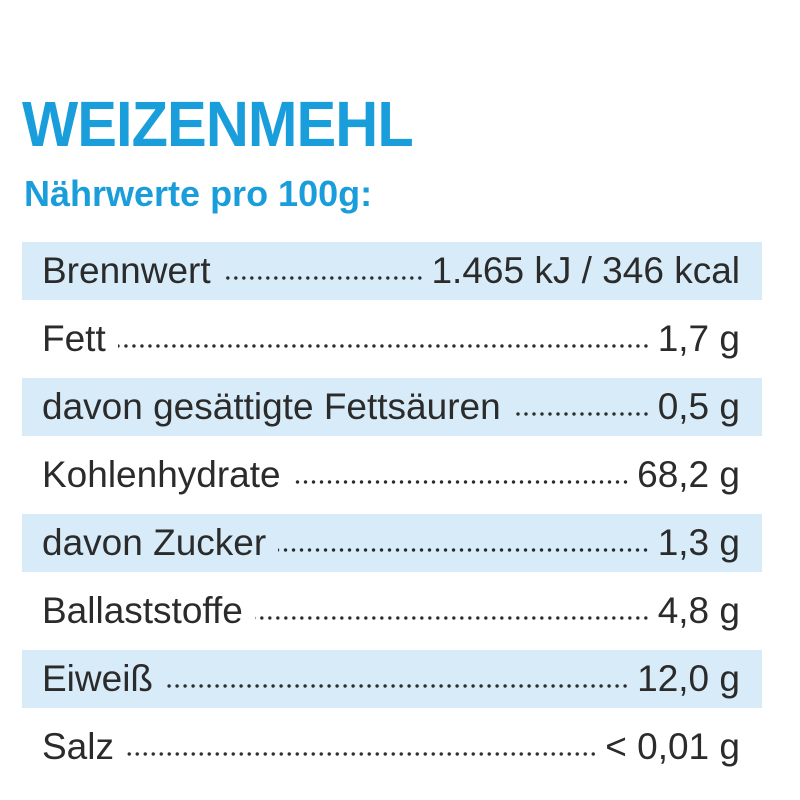 Image resolution: width=800 pixels, height=800 pixels. Describe the element at coordinates (698, 610) in the screenshot. I see `row-value: 4,8 g` at that location.